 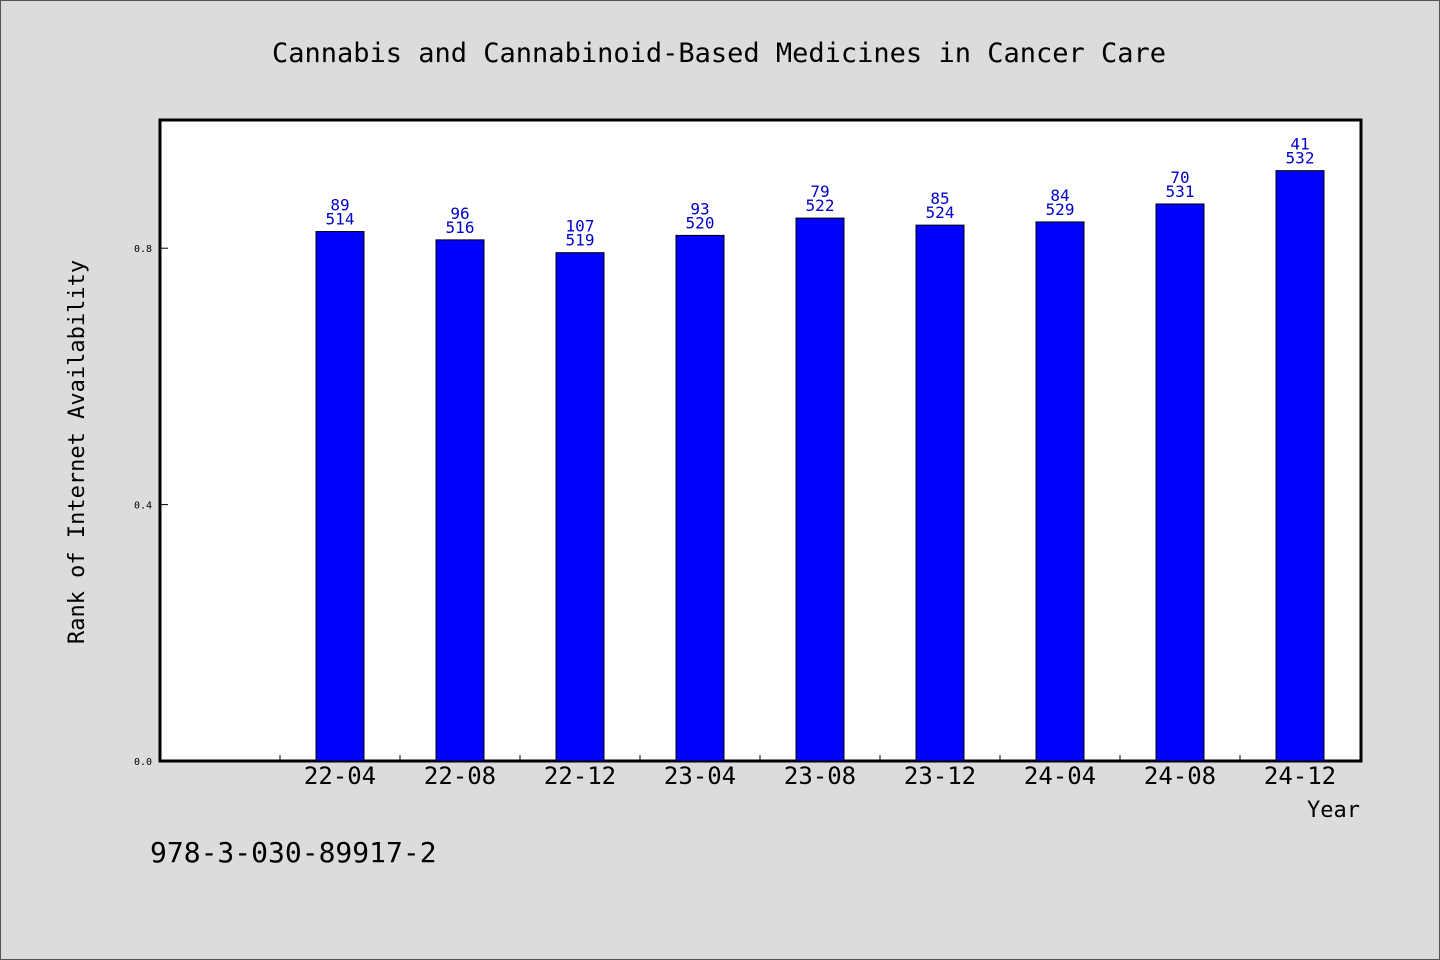 I want to click on bar-label-rank: 84, so click(x=1059, y=195).